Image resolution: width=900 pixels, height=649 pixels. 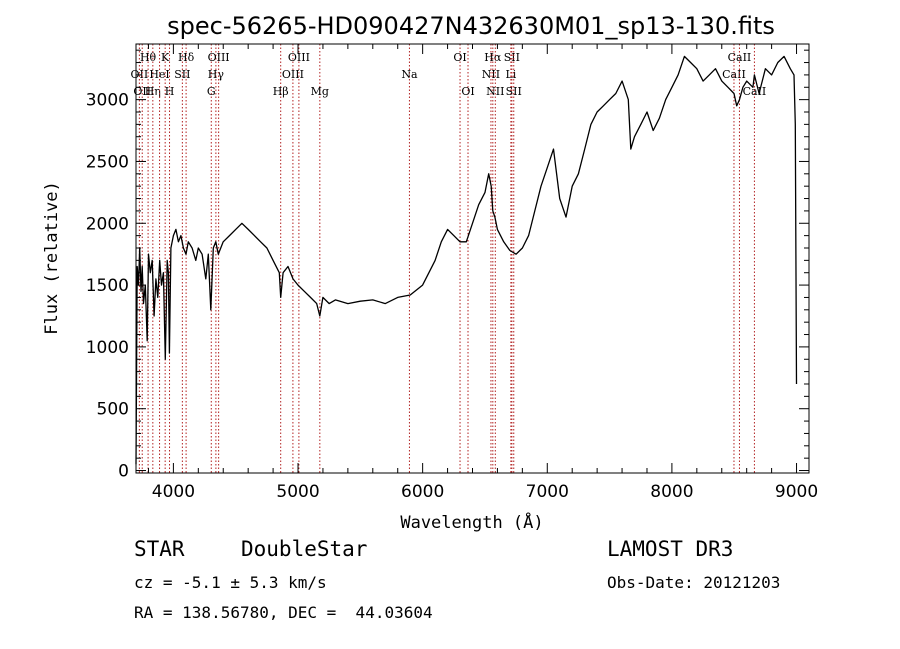 What do you see at coordinates (170, 91) in the screenshot?
I see `line-marker-label-6: H` at bounding box center [170, 91].